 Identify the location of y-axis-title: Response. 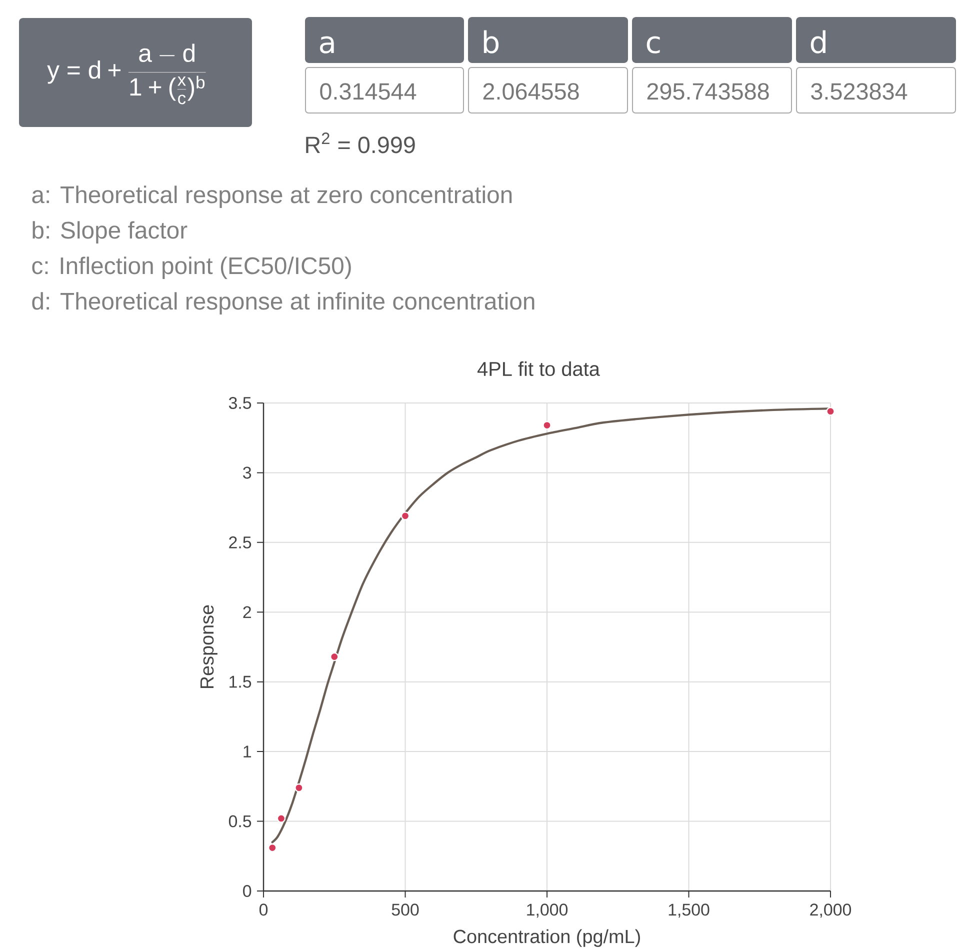
(209, 646).